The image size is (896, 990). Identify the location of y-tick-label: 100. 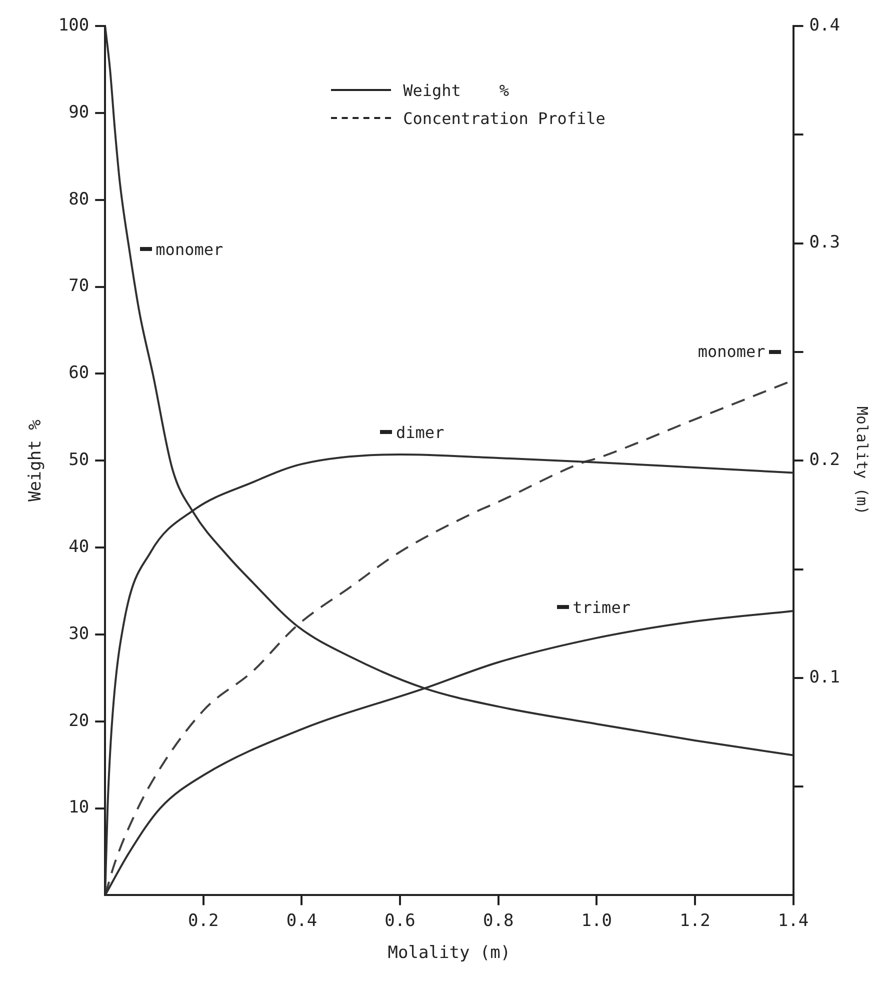
(74, 25).